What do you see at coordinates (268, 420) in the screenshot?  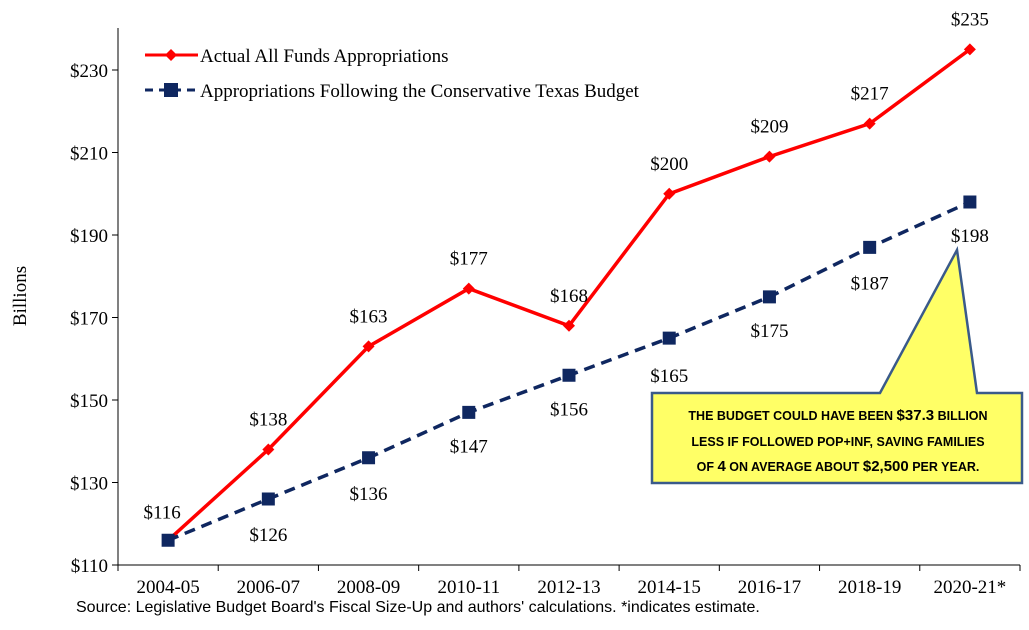 I see `data-label-actual: $138` at bounding box center [268, 420].